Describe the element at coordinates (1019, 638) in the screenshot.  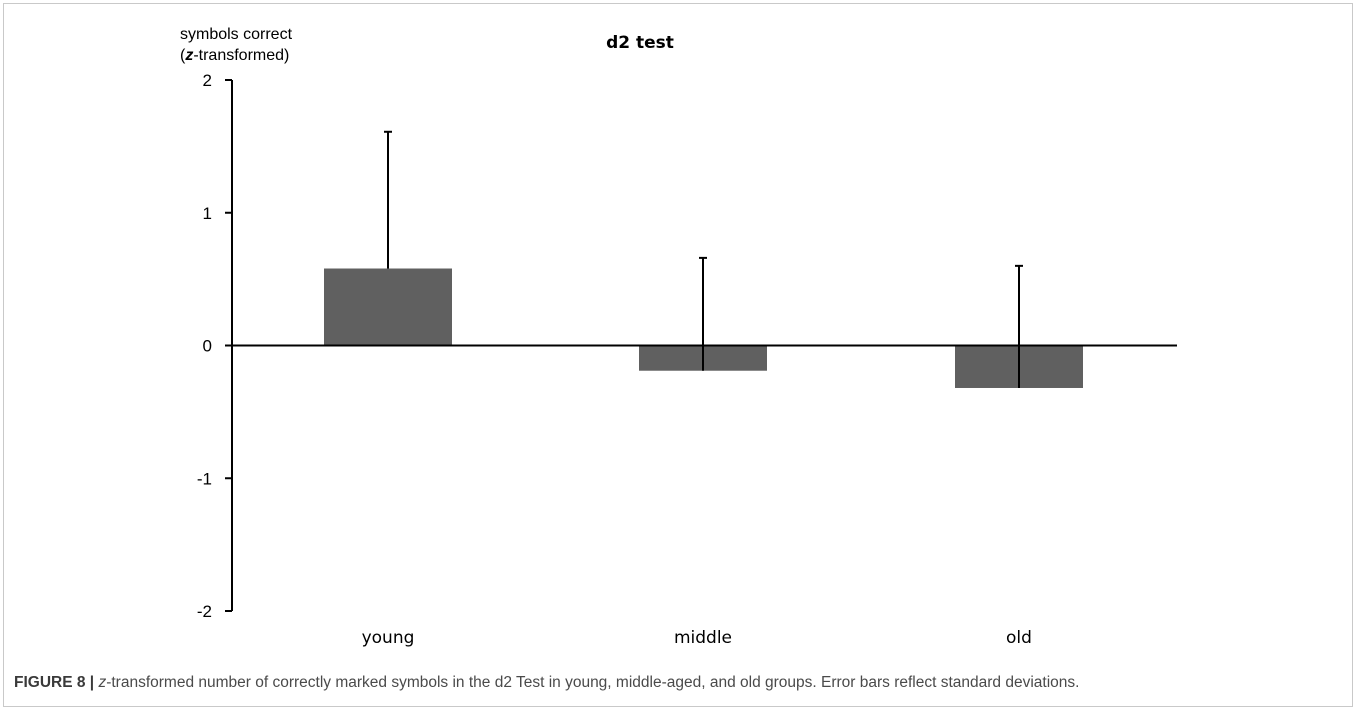
I see `x-category-label: old` at that location.